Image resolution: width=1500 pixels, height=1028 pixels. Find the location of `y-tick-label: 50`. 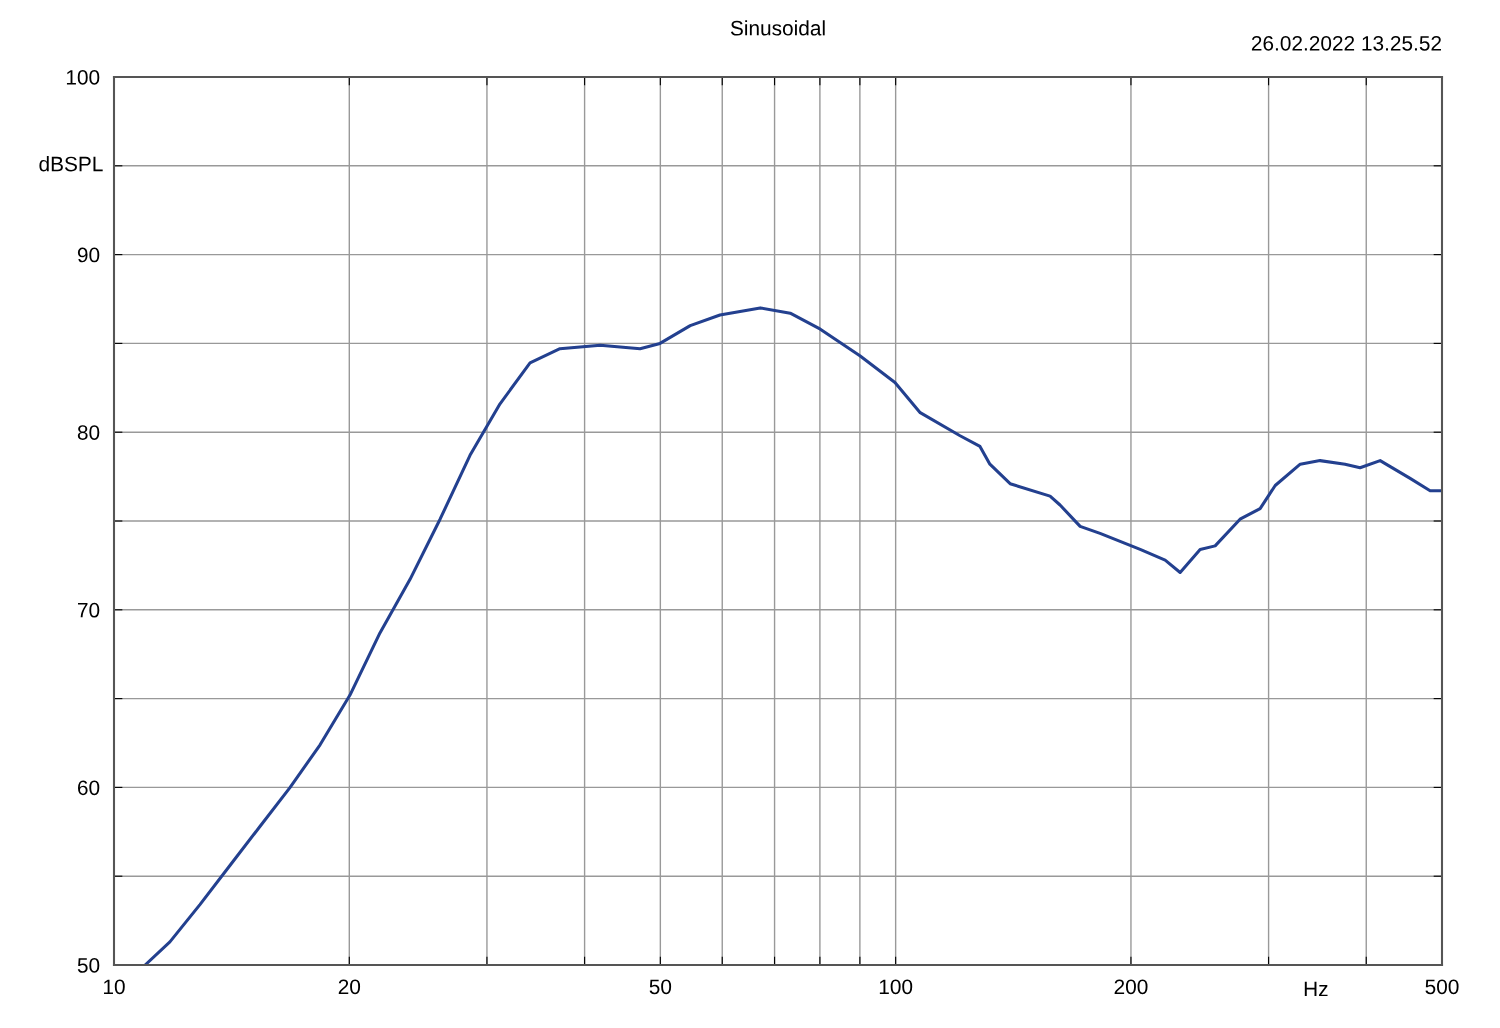

y-tick-label: 50 is located at coordinates (88, 965).